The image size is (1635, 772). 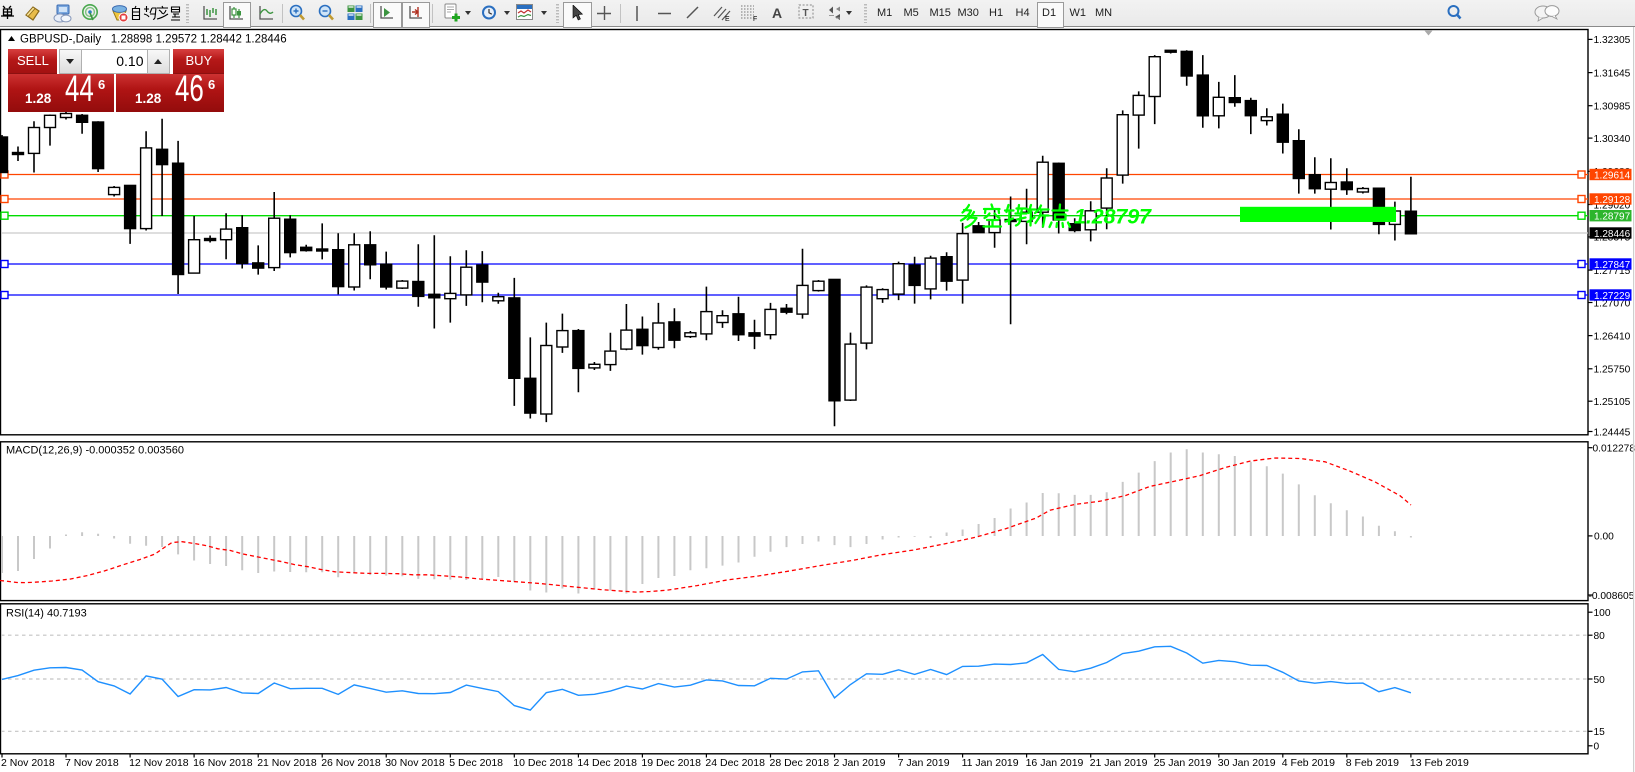 What do you see at coordinates (415, 763) in the screenshot?
I see `svg-text: 30 Nov 2018` at bounding box center [415, 763].